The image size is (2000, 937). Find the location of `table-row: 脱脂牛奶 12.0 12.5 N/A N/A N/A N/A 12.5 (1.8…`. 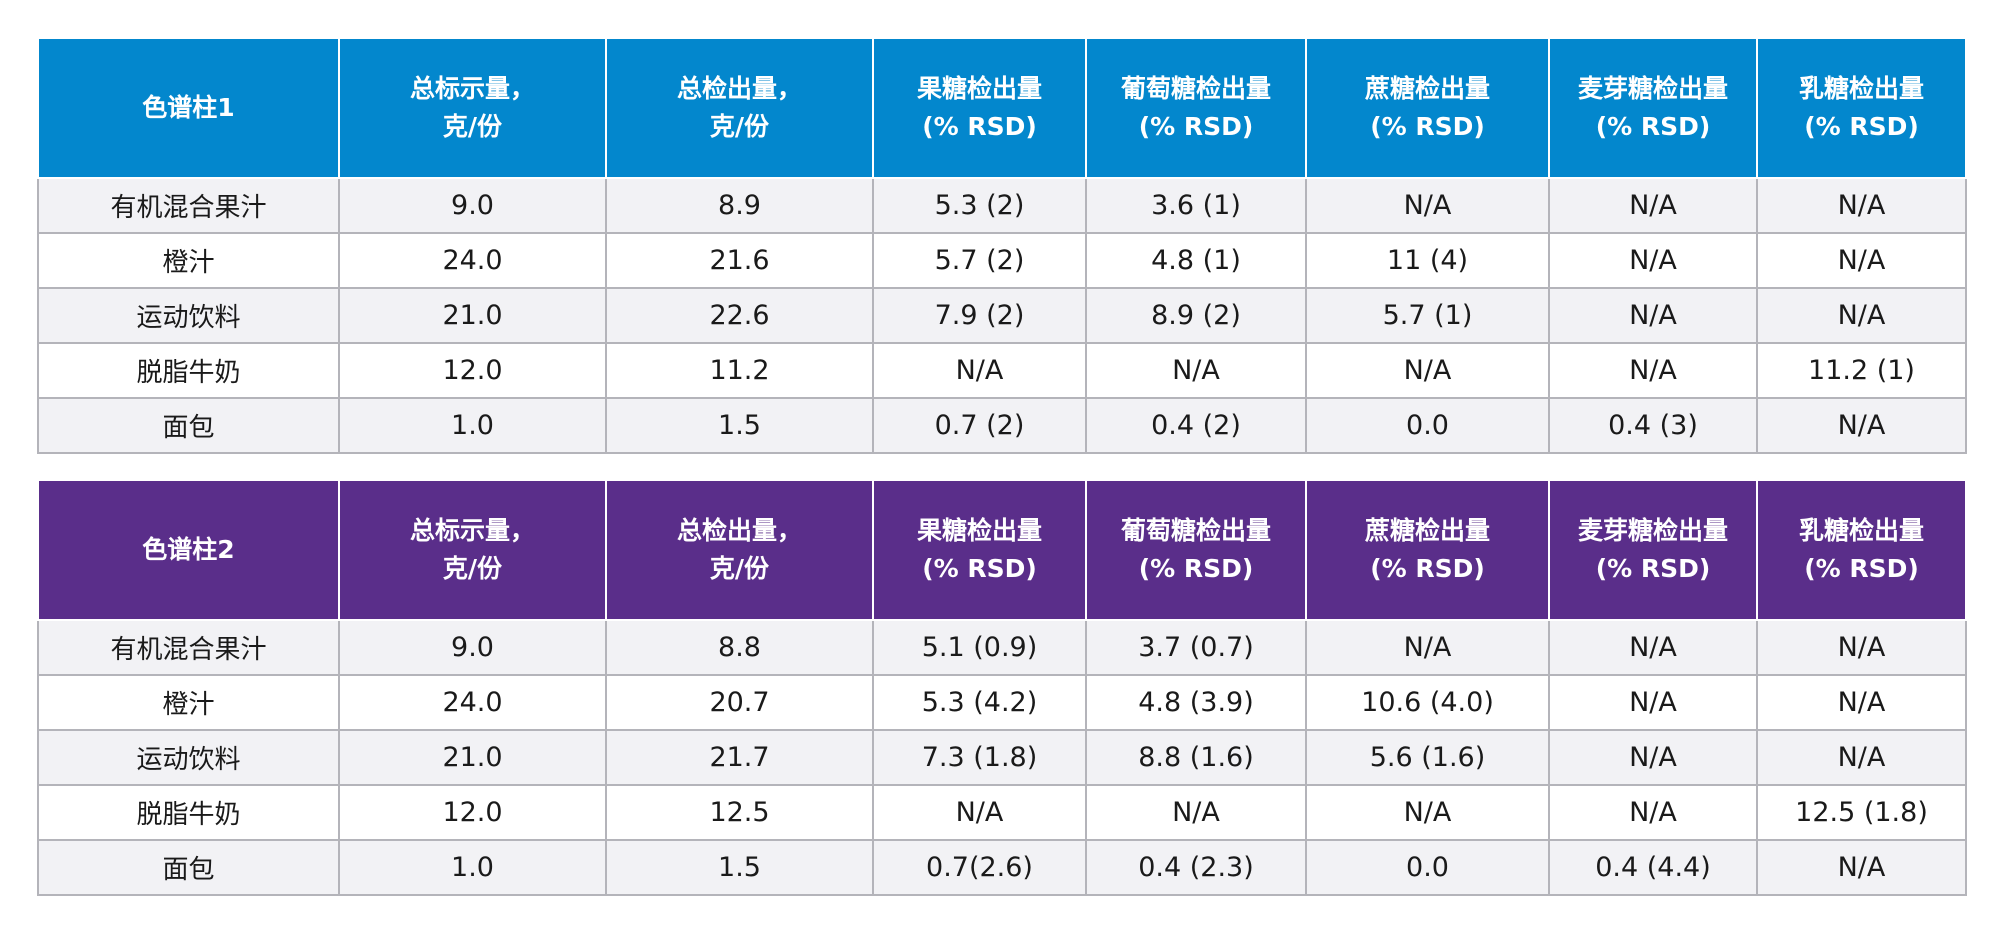

table-row: 脱脂牛奶 12.0 12.5 N/A N/A N/A N/A 12.5 (1.8… is located at coordinates (1002, 812).